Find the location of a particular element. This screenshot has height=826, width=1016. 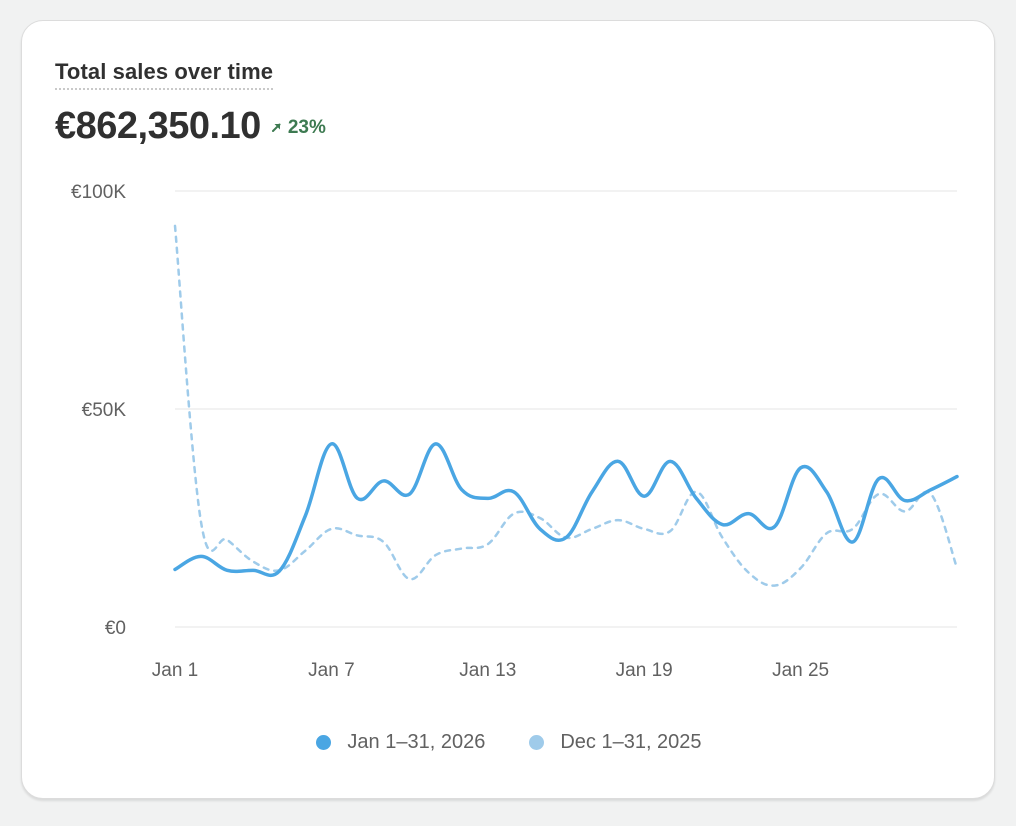

legend-swatch-previous is located at coordinates (537, 742).